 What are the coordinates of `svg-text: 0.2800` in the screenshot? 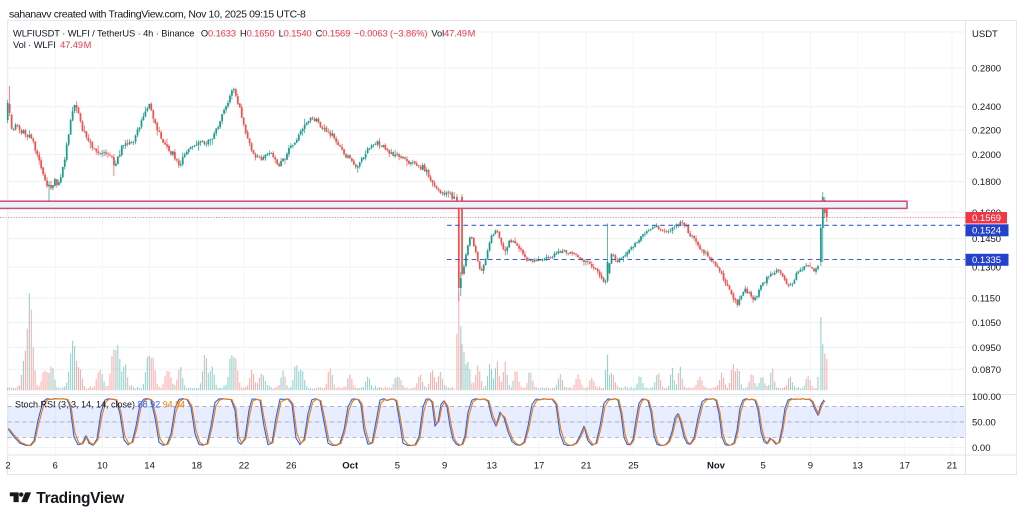 It's located at (986, 69).